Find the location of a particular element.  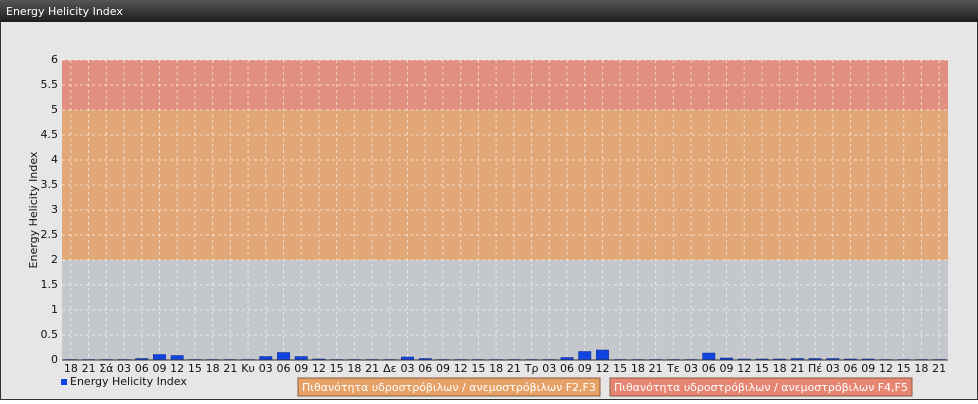

window-title: Energy Helicity Index is located at coordinates (64, 11).